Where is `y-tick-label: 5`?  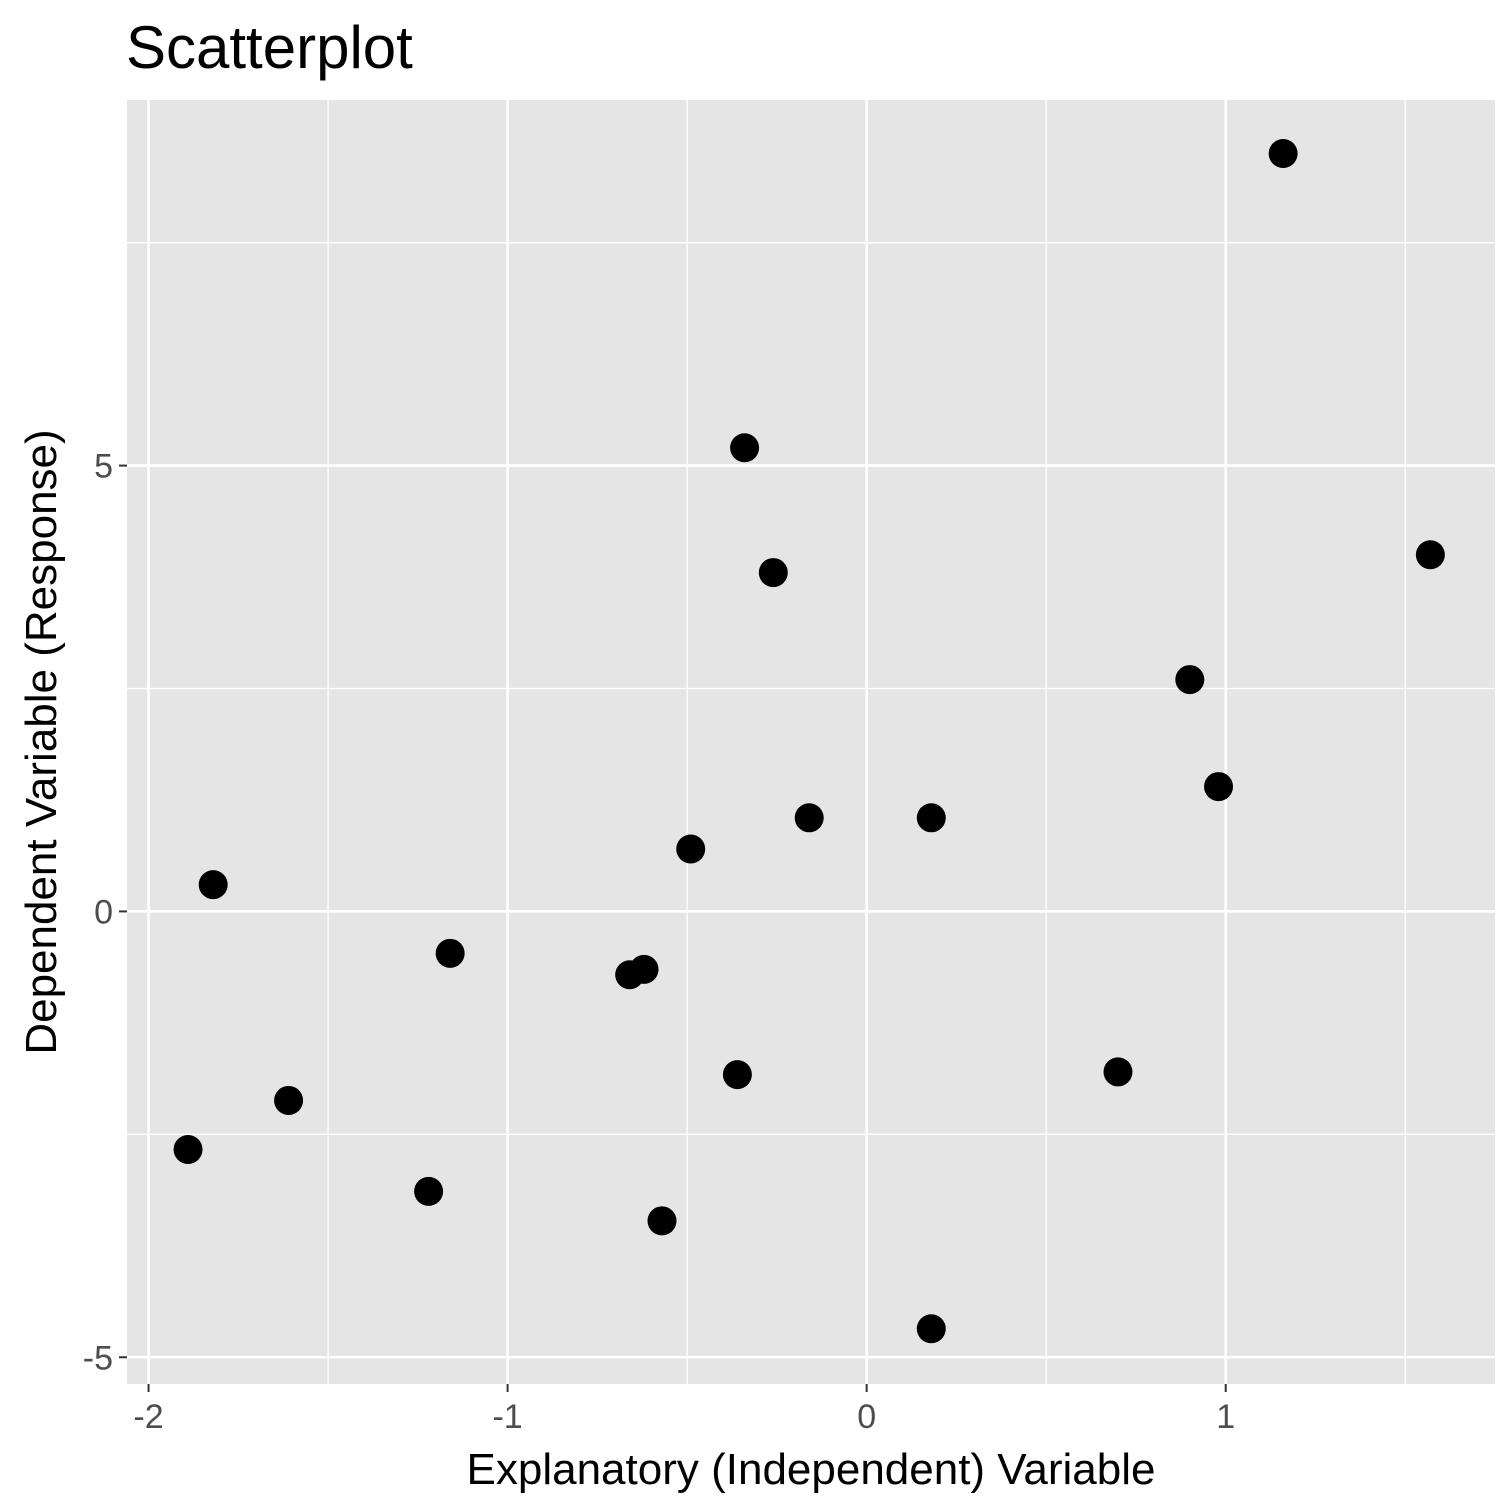
y-tick-label: 5 is located at coordinates (103, 467).